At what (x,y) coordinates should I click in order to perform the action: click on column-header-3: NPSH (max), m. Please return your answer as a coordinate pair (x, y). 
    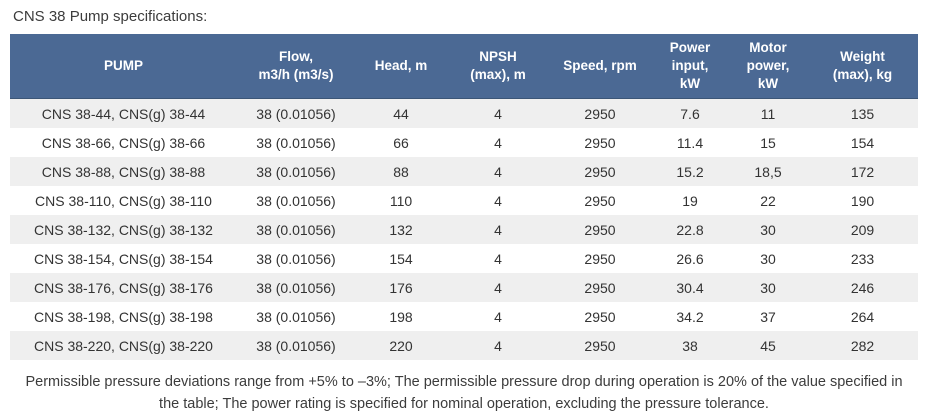
    Looking at the image, I should click on (498, 66).